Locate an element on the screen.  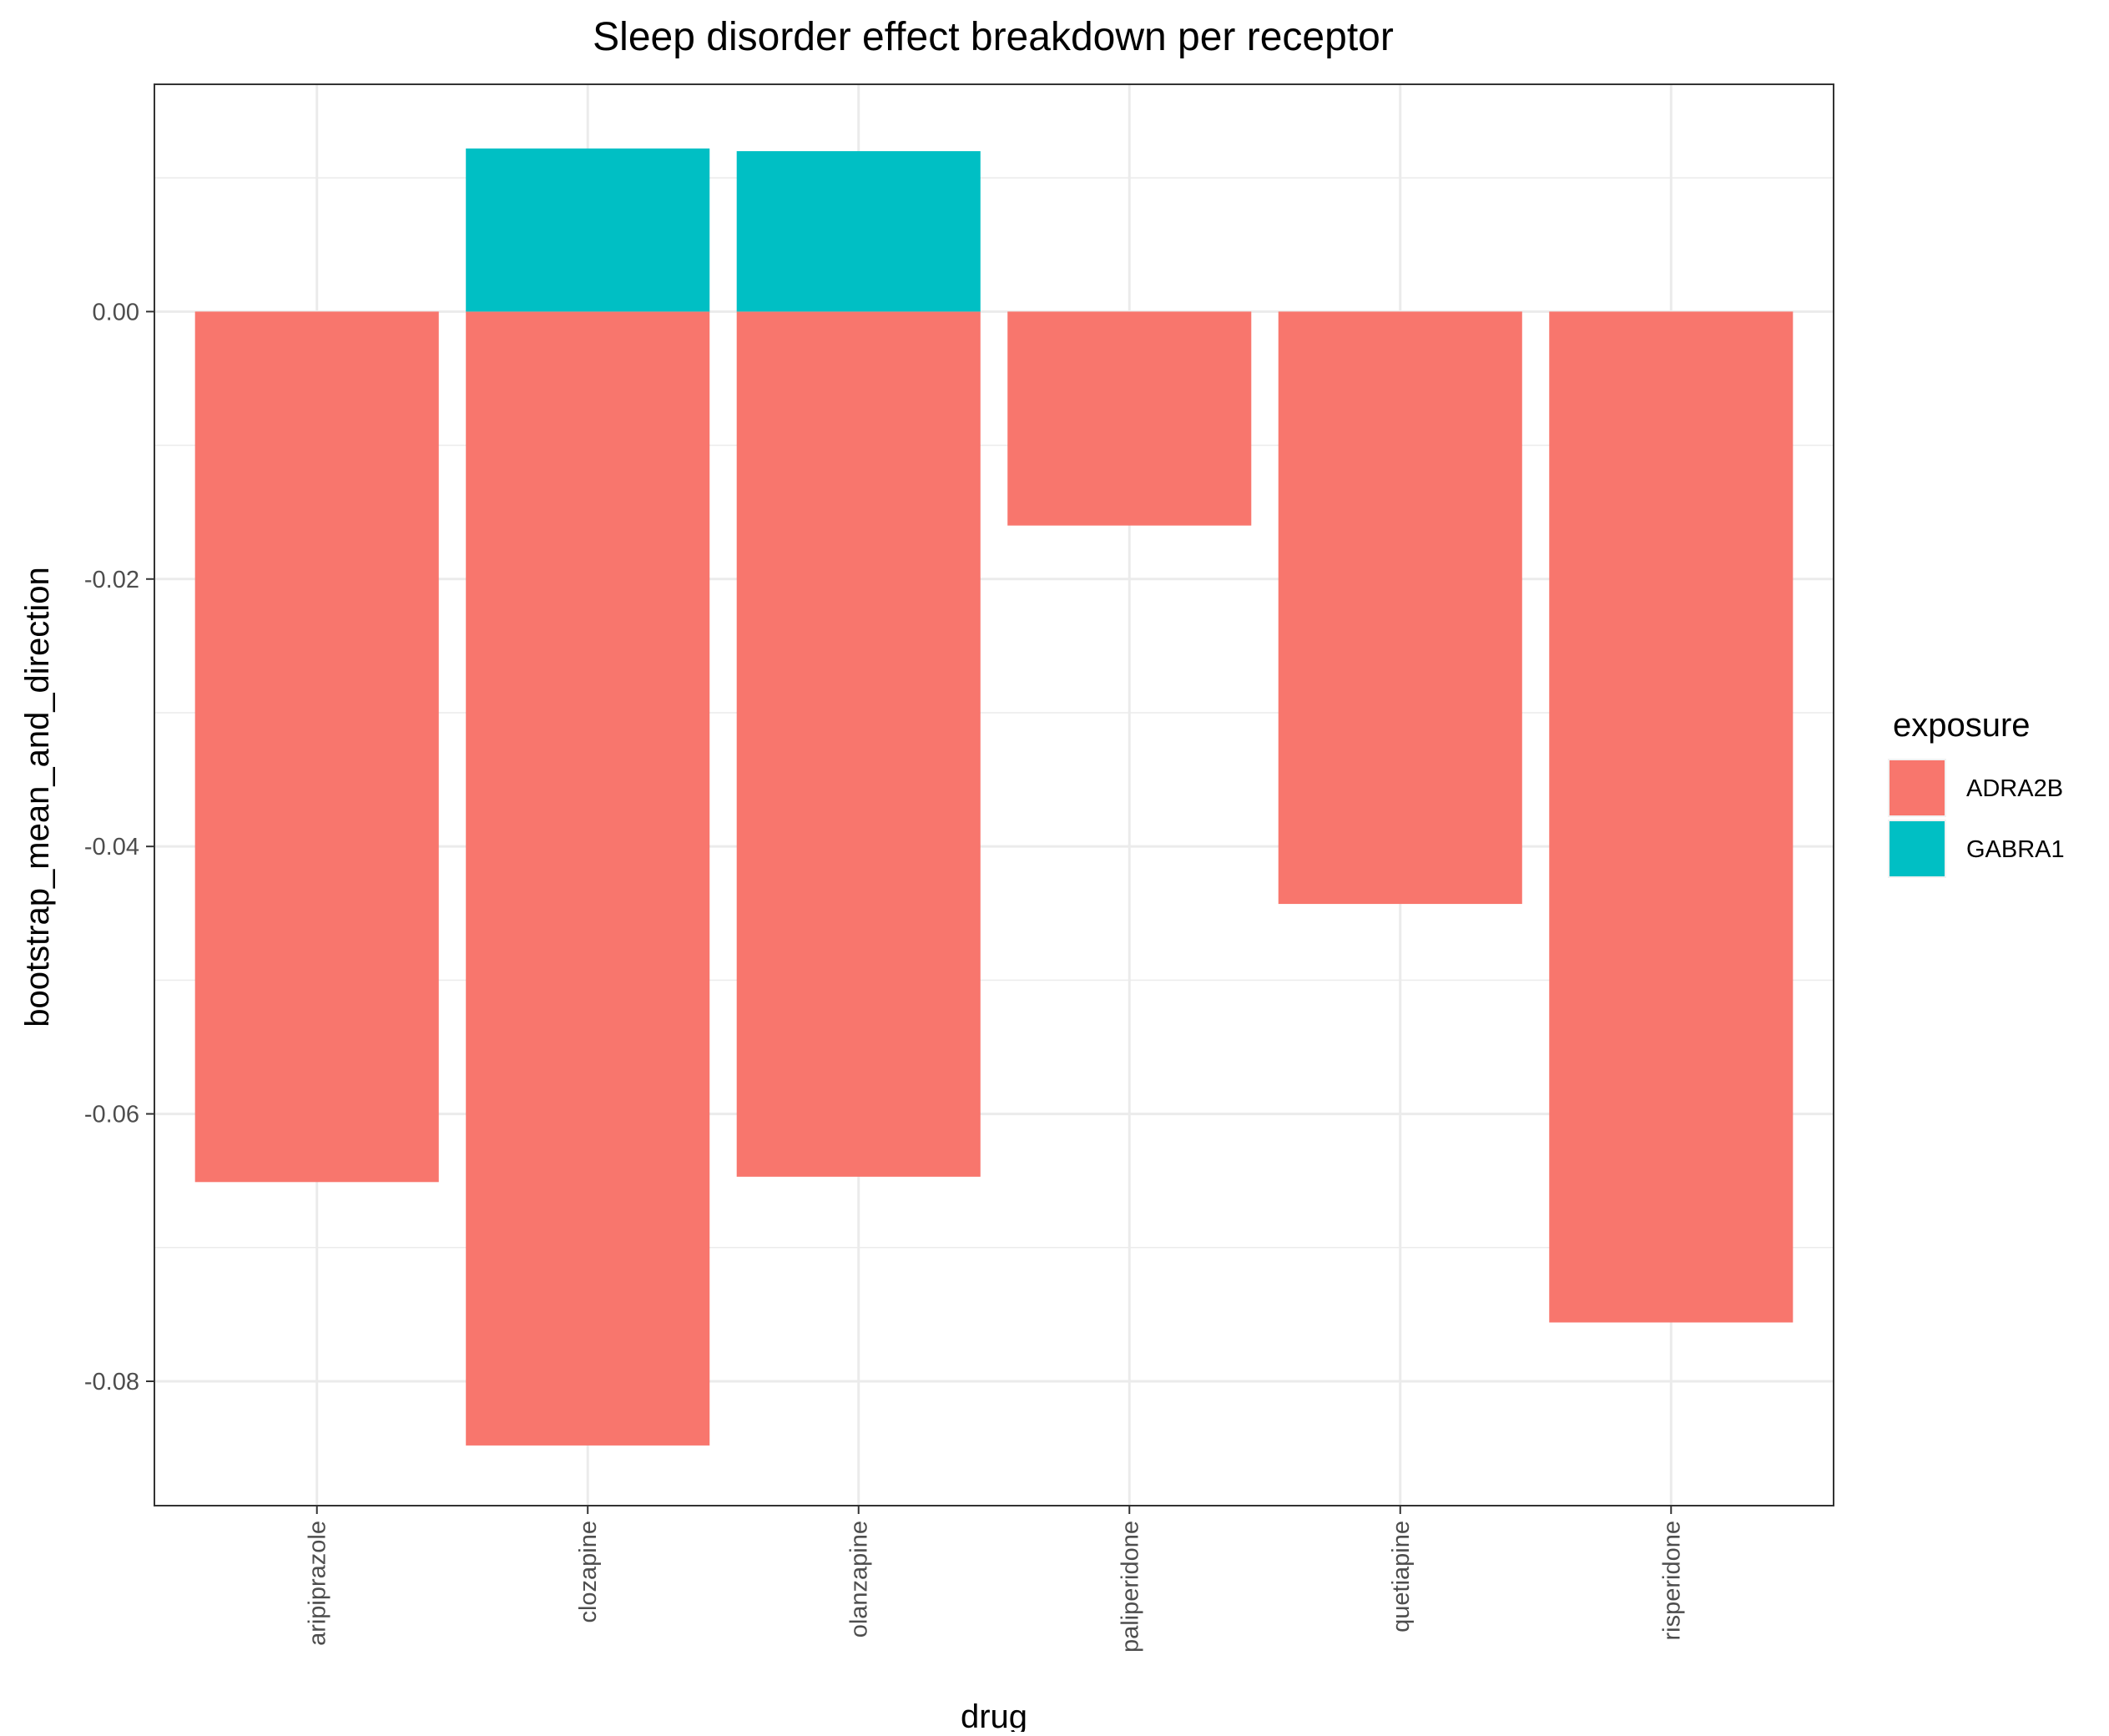
bar-clozapine-gabra1 is located at coordinates (588, 230).